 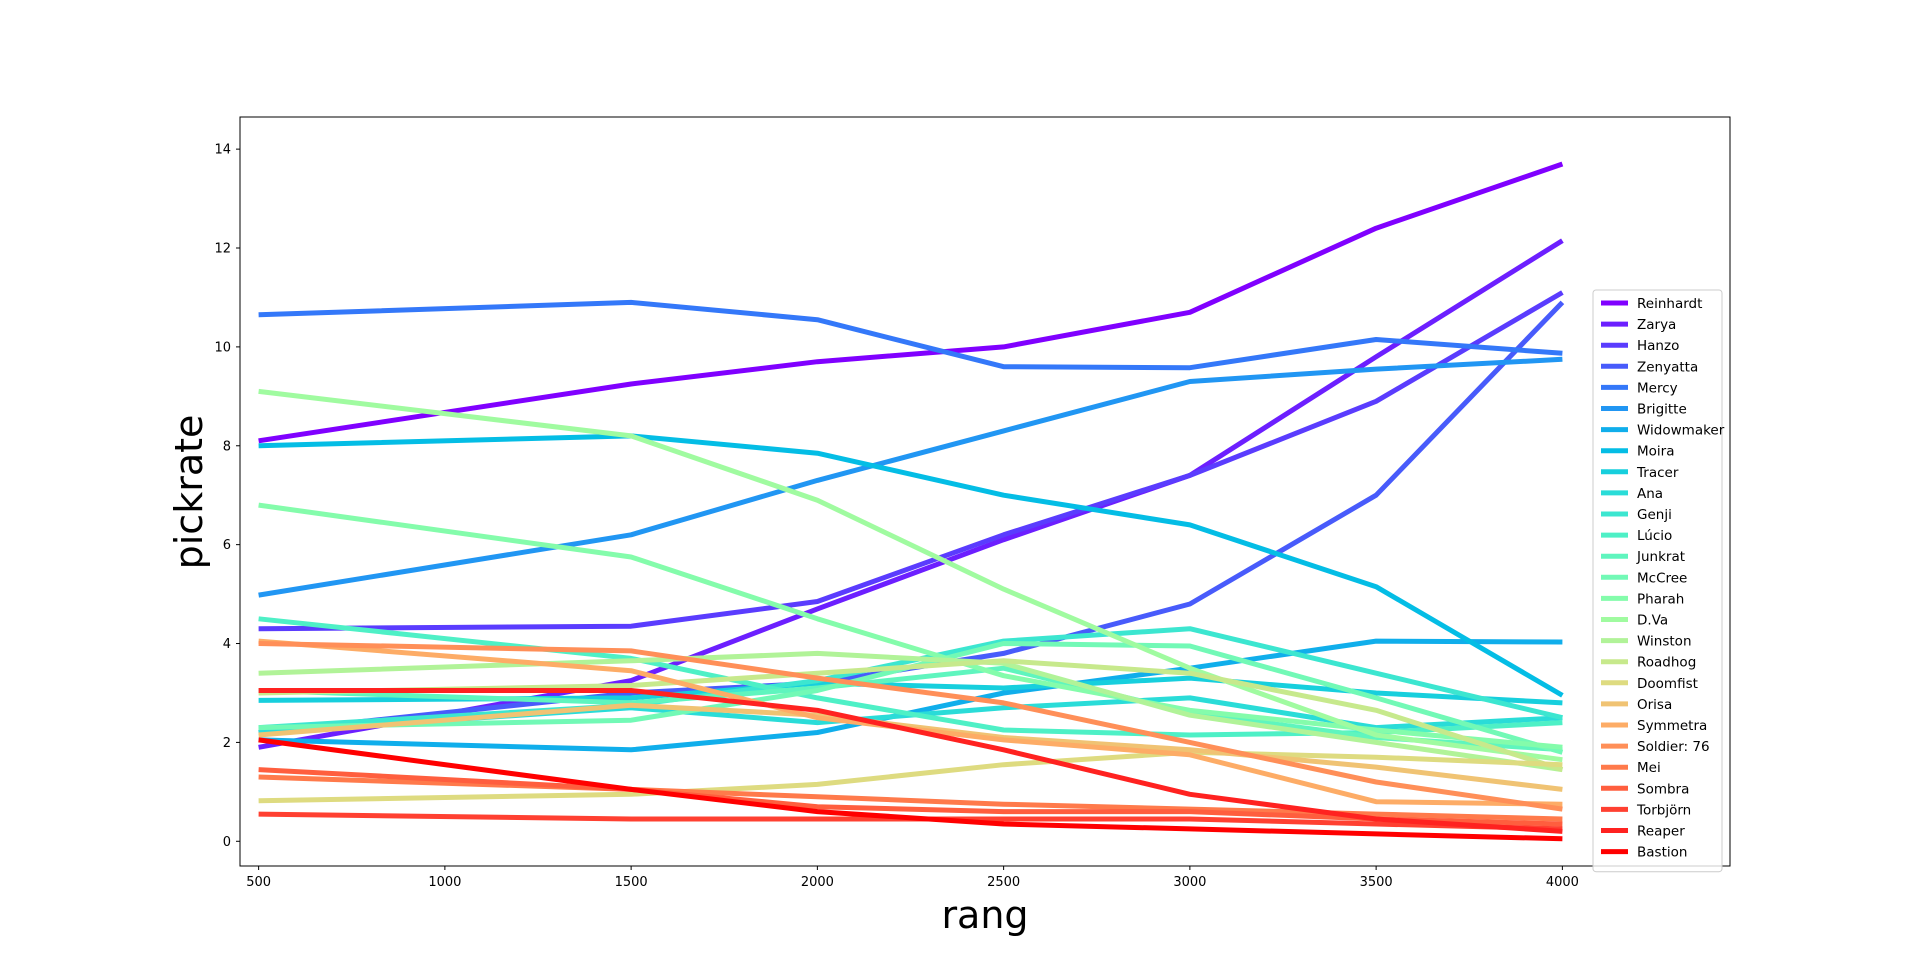 What do you see at coordinates (1658, 346) in the screenshot?
I see `legend-label: Hanzo` at bounding box center [1658, 346].